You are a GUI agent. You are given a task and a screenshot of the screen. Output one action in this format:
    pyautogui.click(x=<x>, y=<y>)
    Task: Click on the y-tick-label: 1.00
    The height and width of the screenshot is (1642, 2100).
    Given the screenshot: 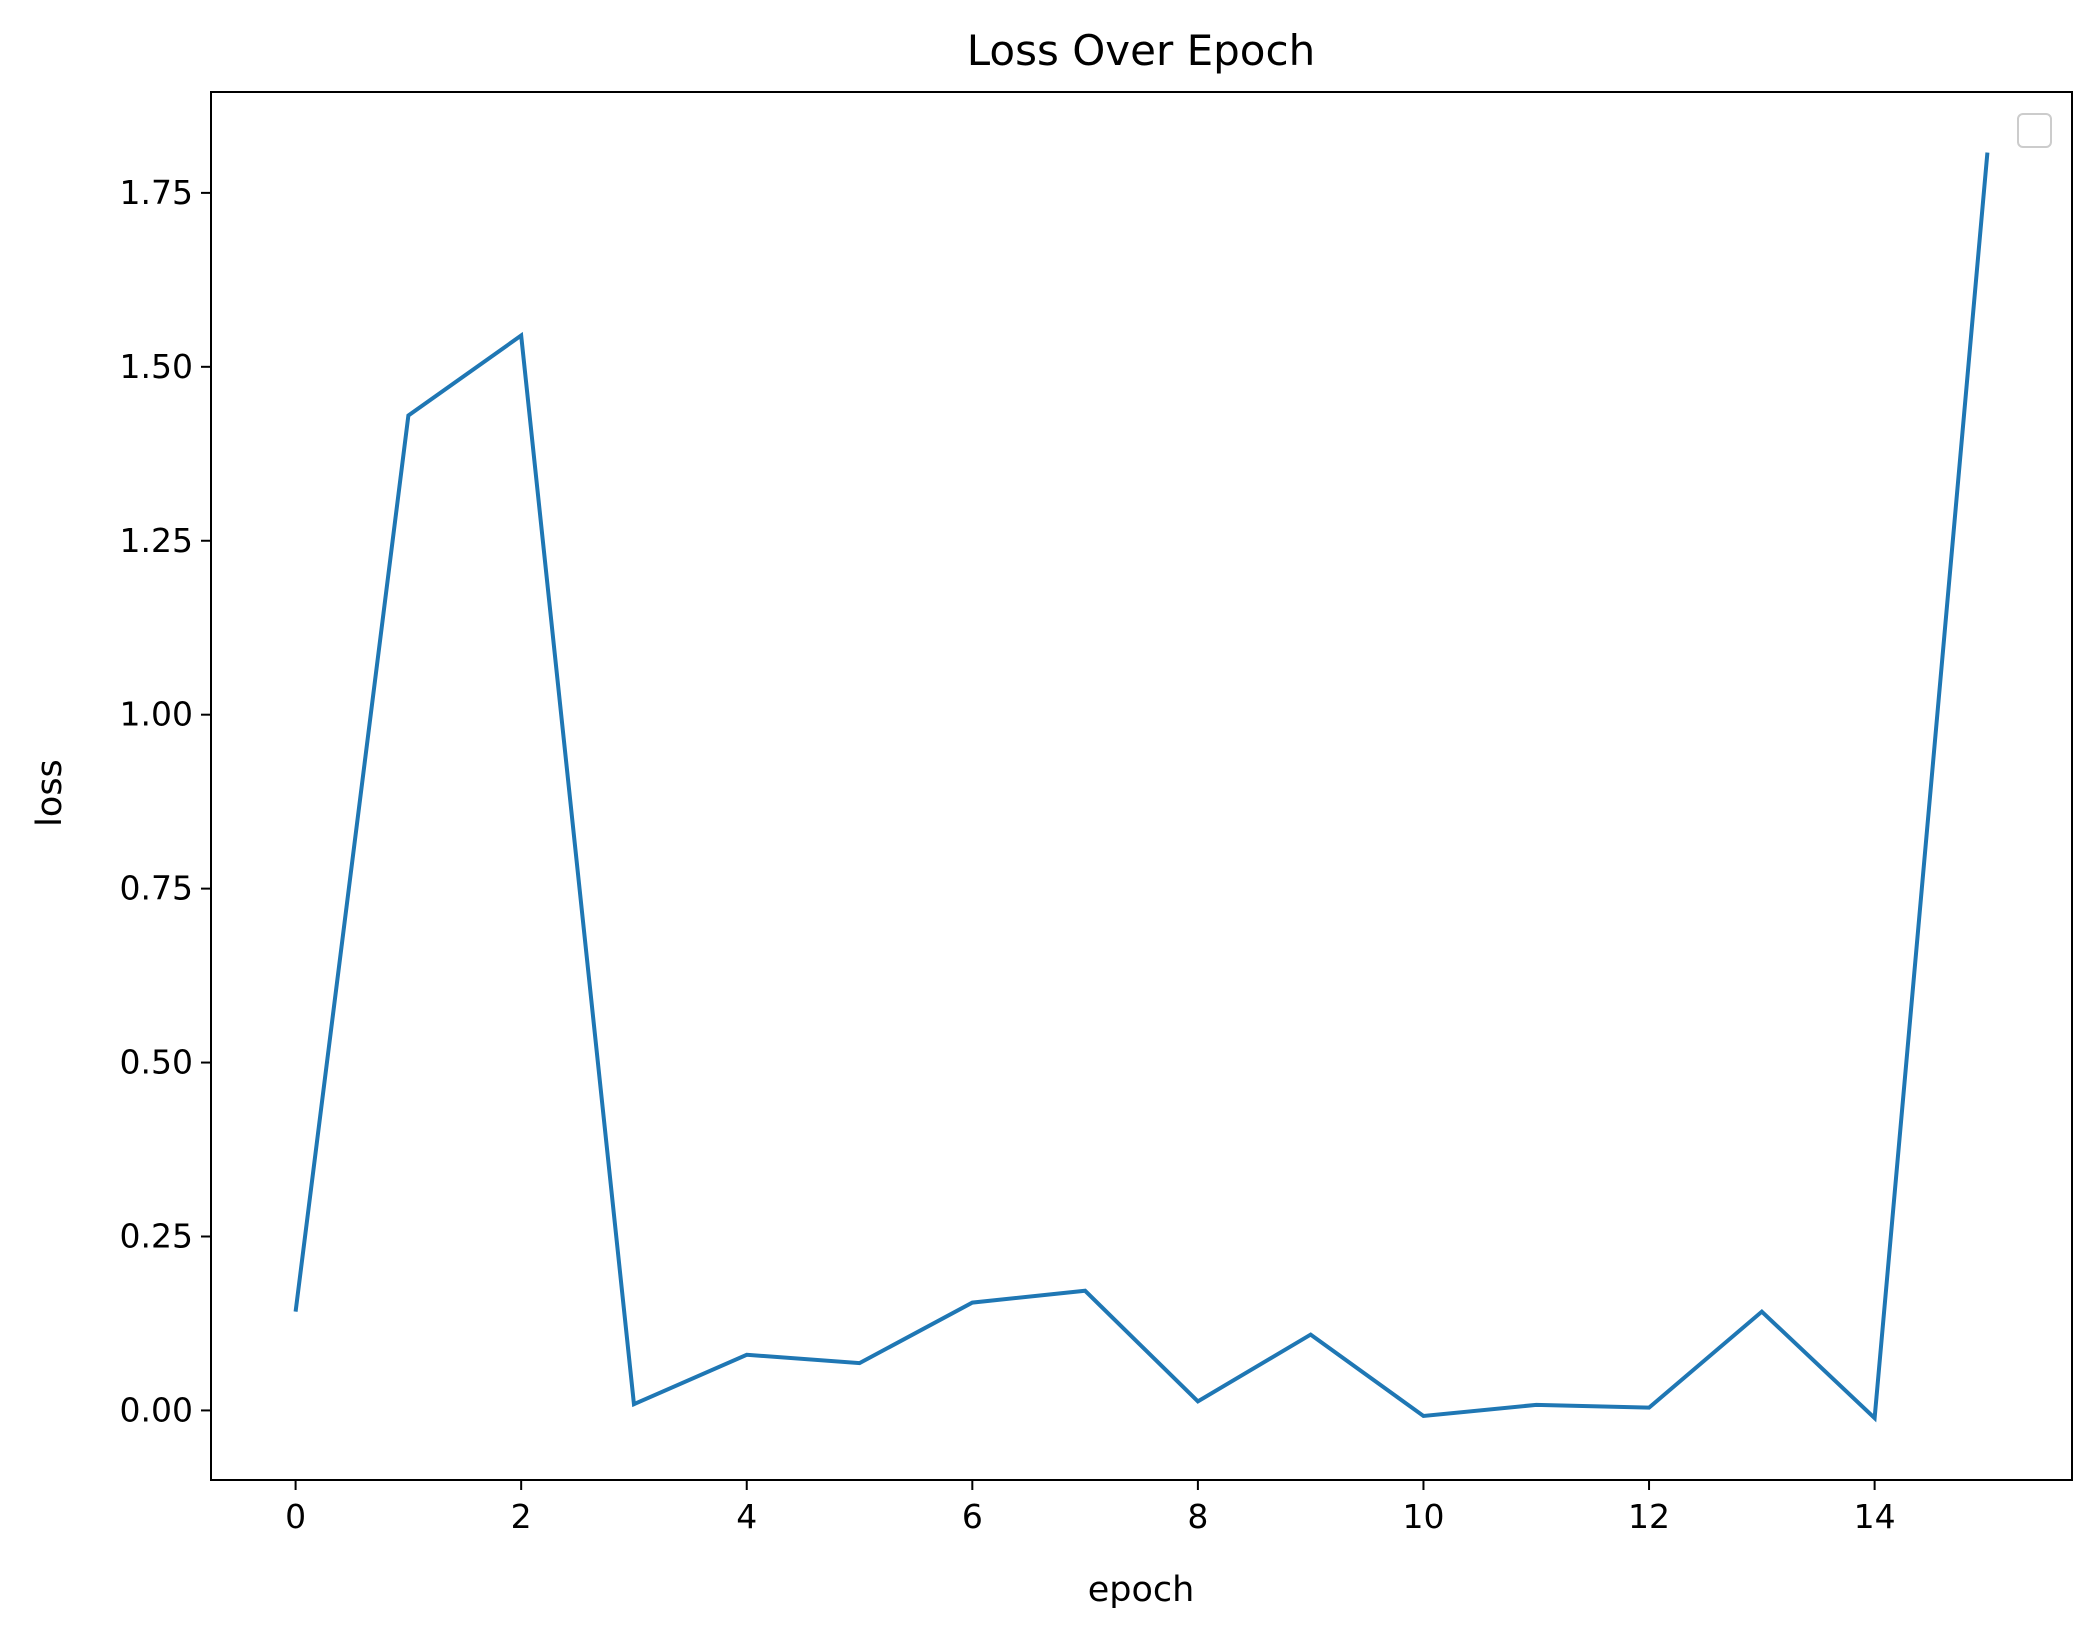 What is the action you would take?
    pyautogui.click(x=156, y=714)
    